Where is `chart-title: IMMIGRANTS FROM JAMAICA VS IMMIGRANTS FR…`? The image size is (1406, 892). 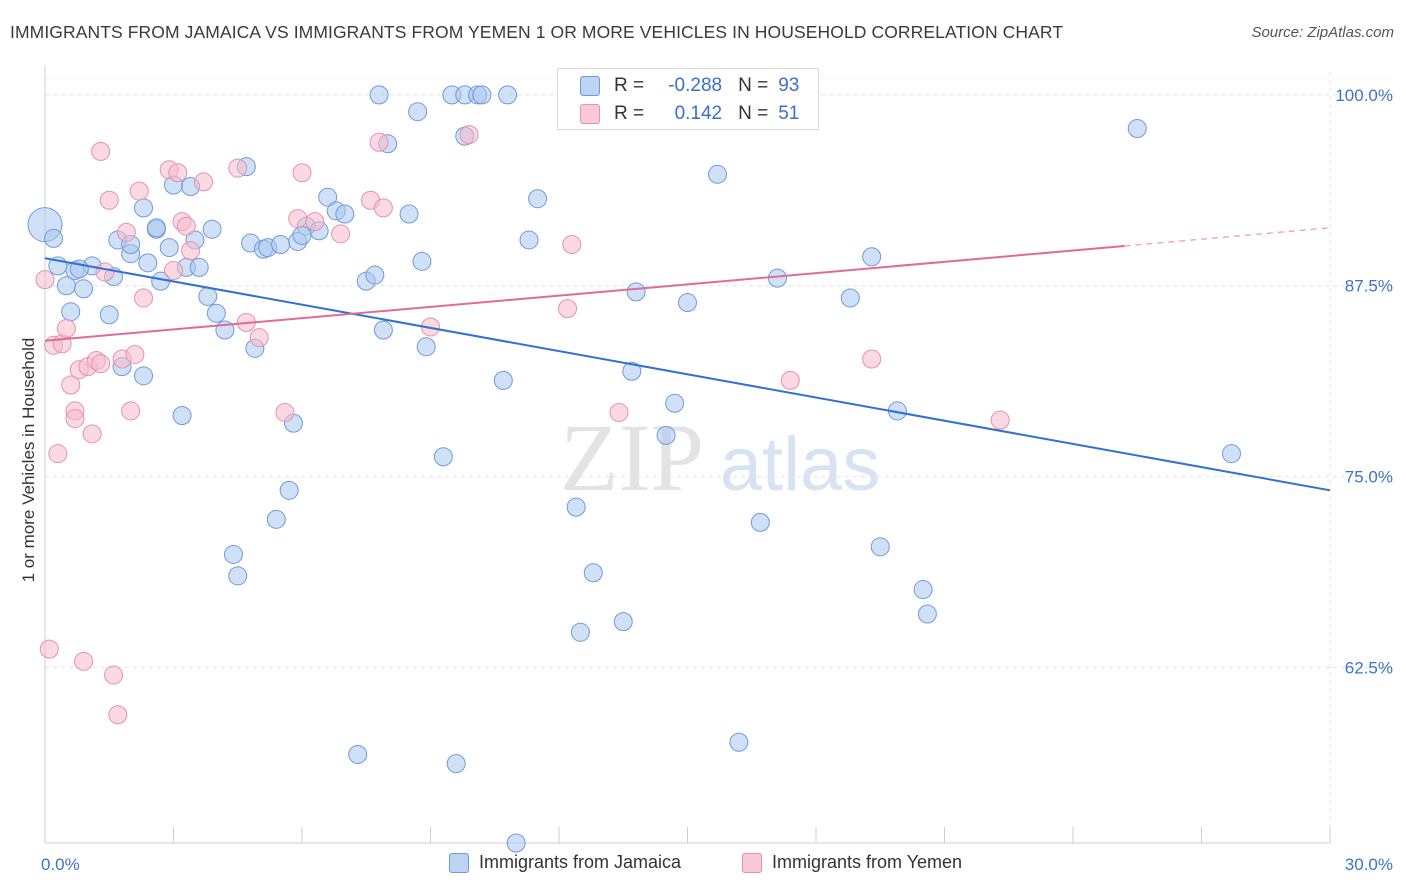
chart-title: IMMIGRANTS FROM JAMAICA VS IMMIGRANTS FR… is located at coordinates (537, 32).